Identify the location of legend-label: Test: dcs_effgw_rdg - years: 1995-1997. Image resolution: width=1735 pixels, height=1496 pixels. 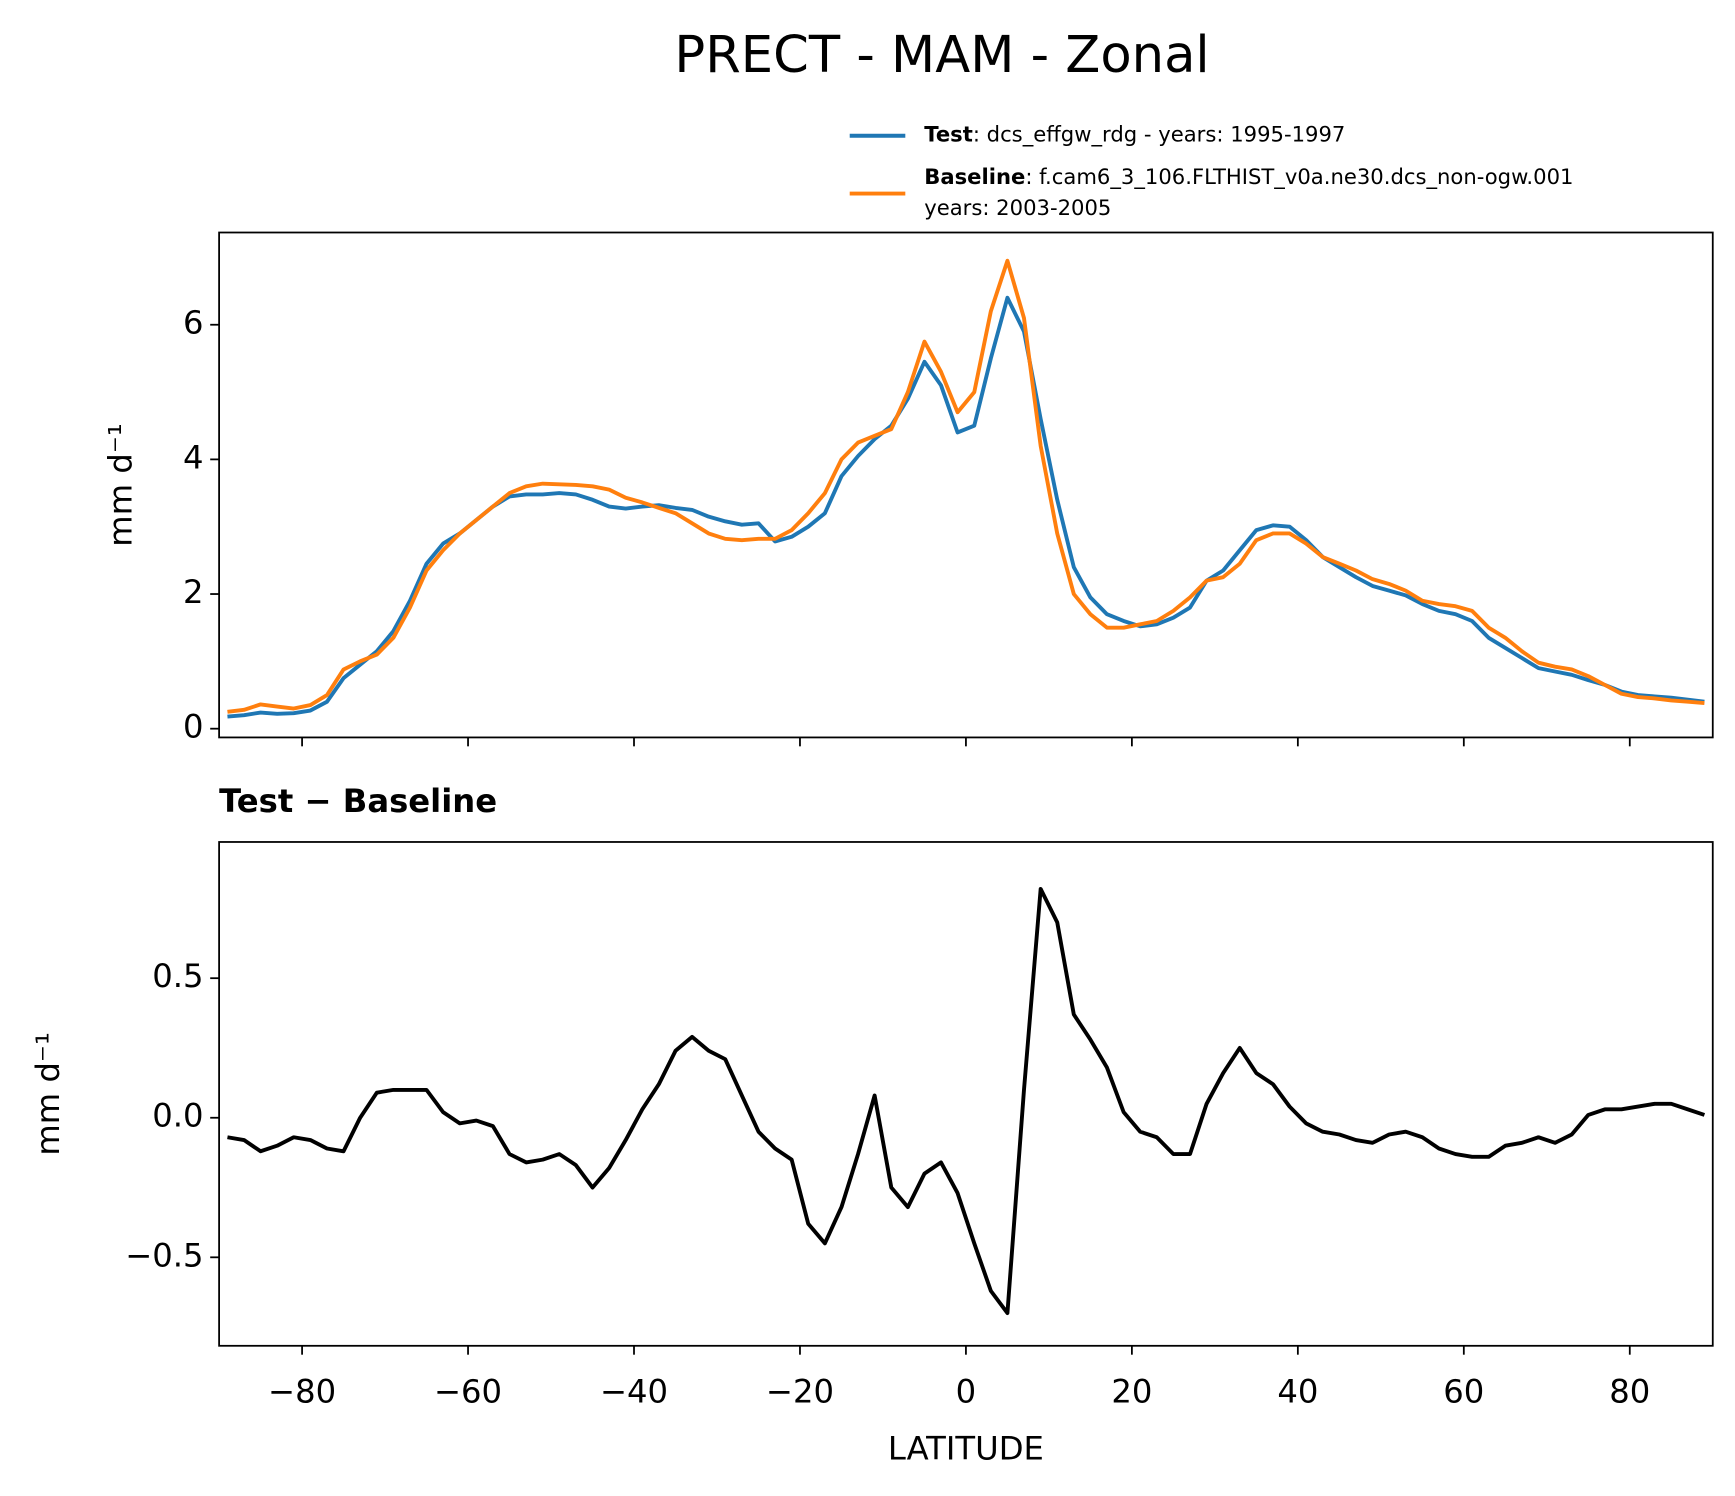
(1134, 135).